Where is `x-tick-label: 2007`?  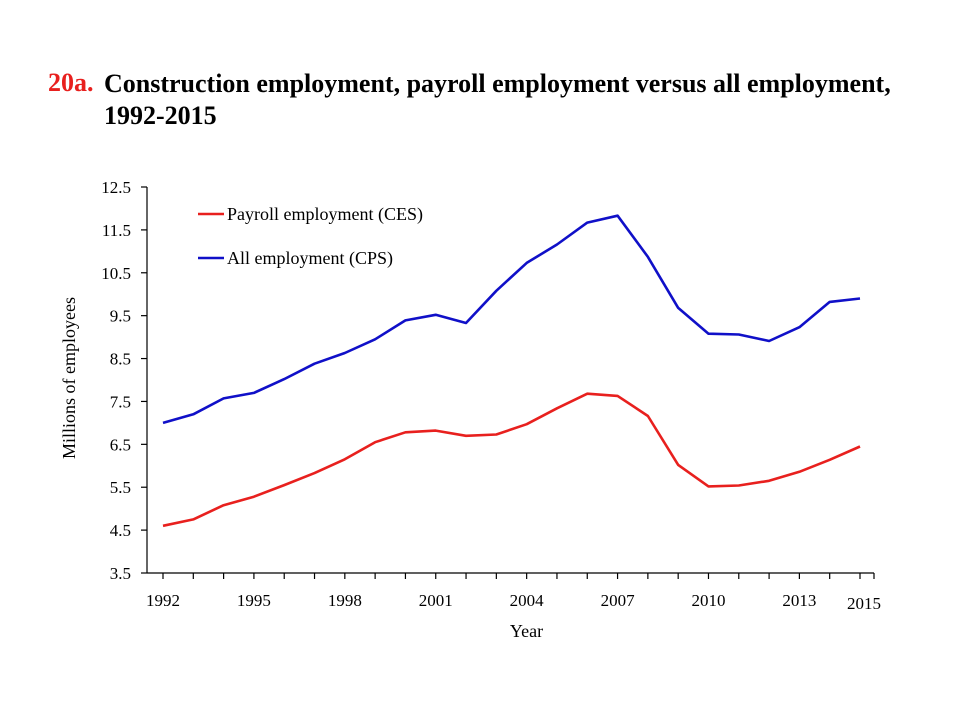 x-tick-label: 2007 is located at coordinates (618, 600).